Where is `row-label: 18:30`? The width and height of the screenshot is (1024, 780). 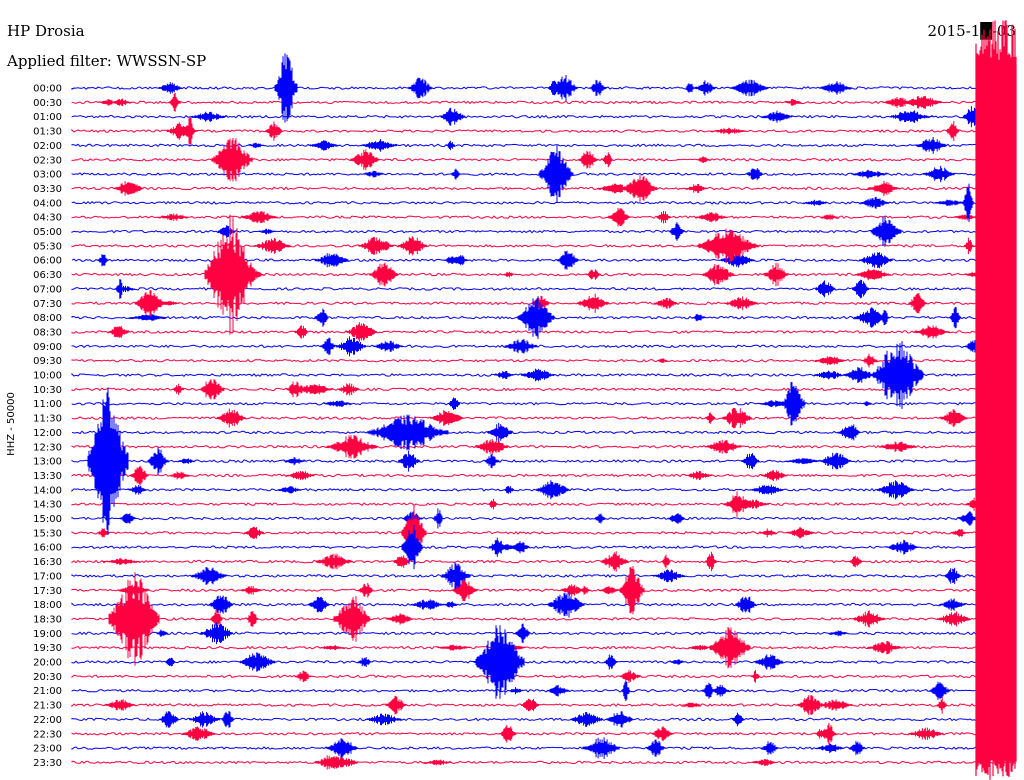
row-label: 18:30 is located at coordinates (47, 619).